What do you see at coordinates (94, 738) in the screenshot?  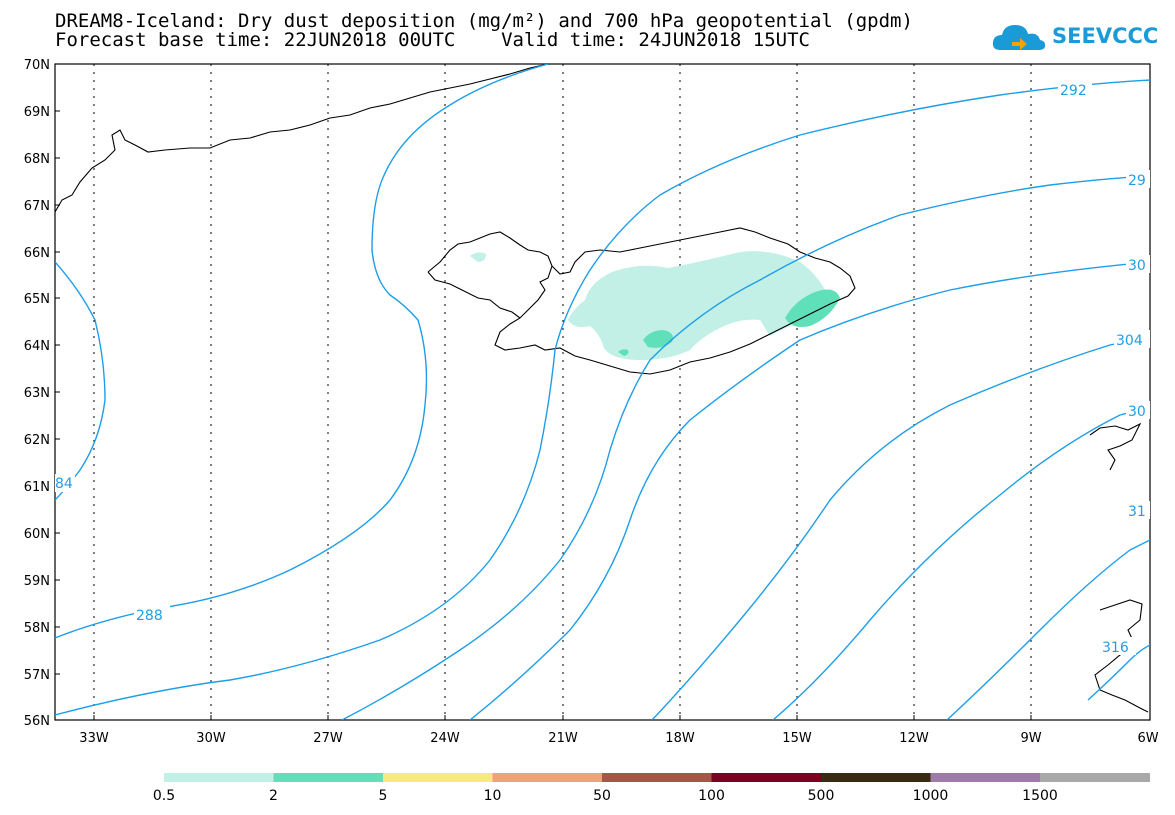 I see `lon-label: 33W` at bounding box center [94, 738].